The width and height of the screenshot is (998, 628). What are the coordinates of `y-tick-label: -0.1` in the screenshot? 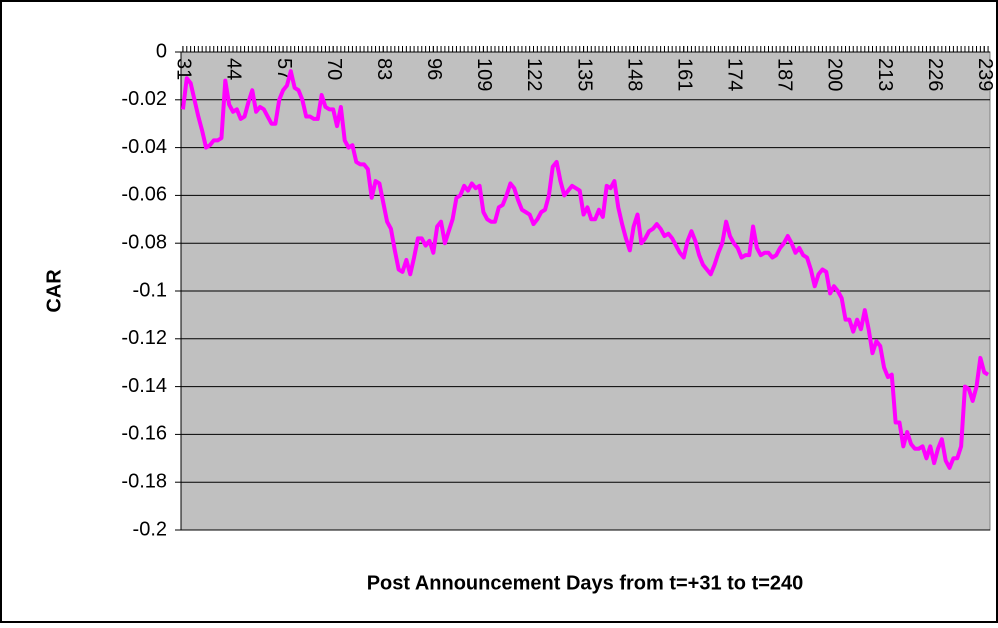 It's located at (150, 290).